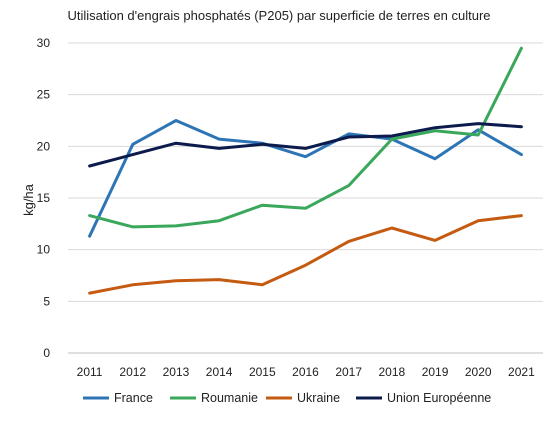  Describe the element at coordinates (46, 353) in the screenshot. I see `y-tick-label: 0` at that location.